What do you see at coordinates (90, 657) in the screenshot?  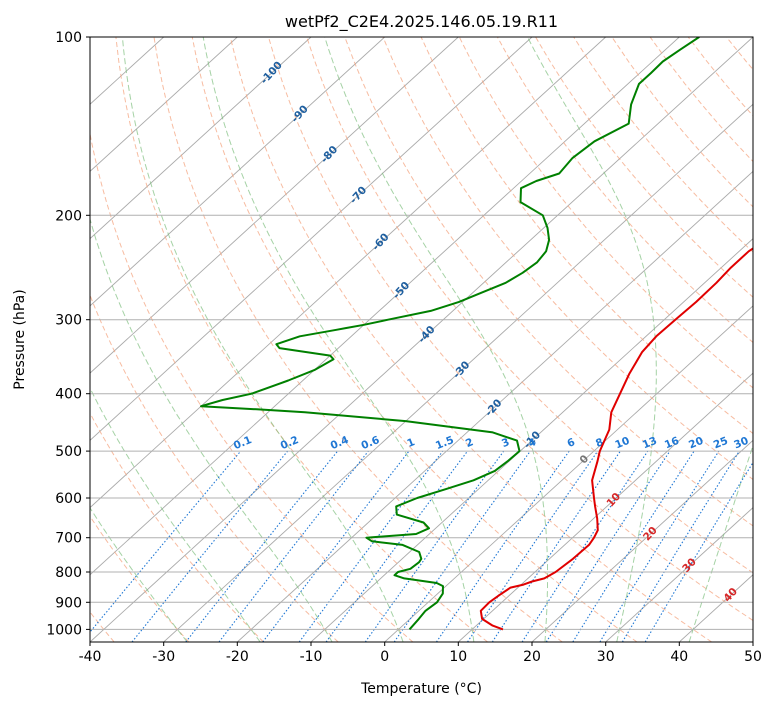 I see `x-tick-label: -40` at bounding box center [90, 657].